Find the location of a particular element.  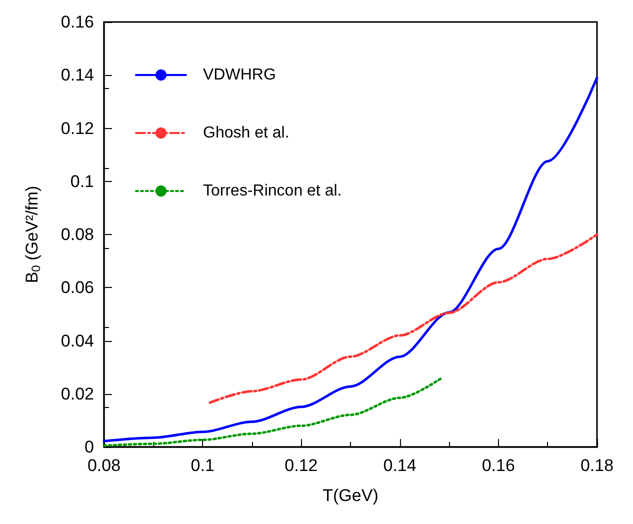

y-tick-label: 0.08 is located at coordinates (77, 234).